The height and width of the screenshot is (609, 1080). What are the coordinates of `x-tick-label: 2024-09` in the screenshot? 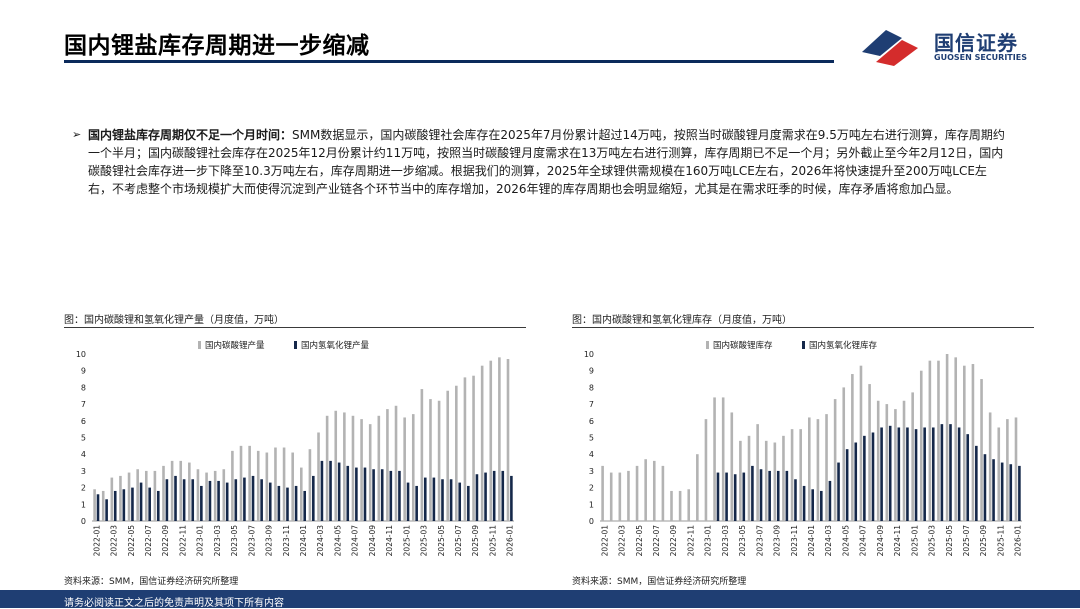 It's located at (880, 541).